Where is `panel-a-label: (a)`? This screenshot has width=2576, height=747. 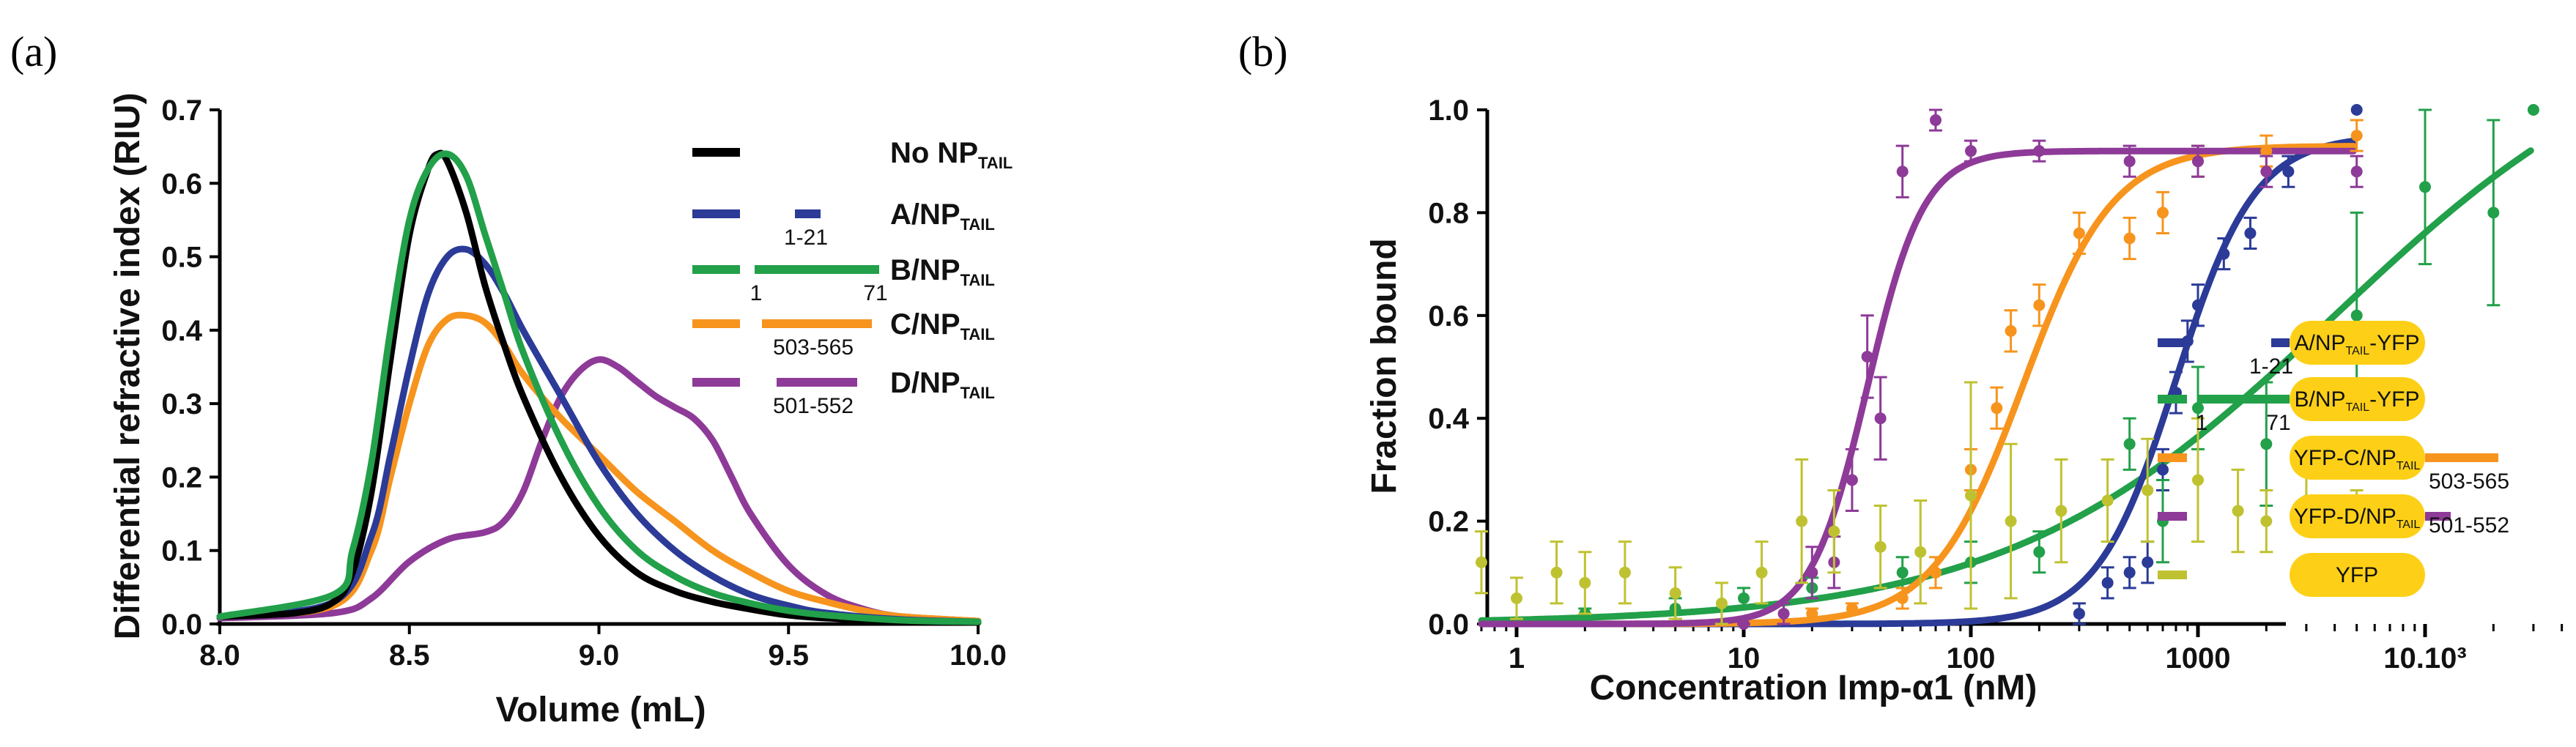 panel-a-label: (a) is located at coordinates (33, 51).